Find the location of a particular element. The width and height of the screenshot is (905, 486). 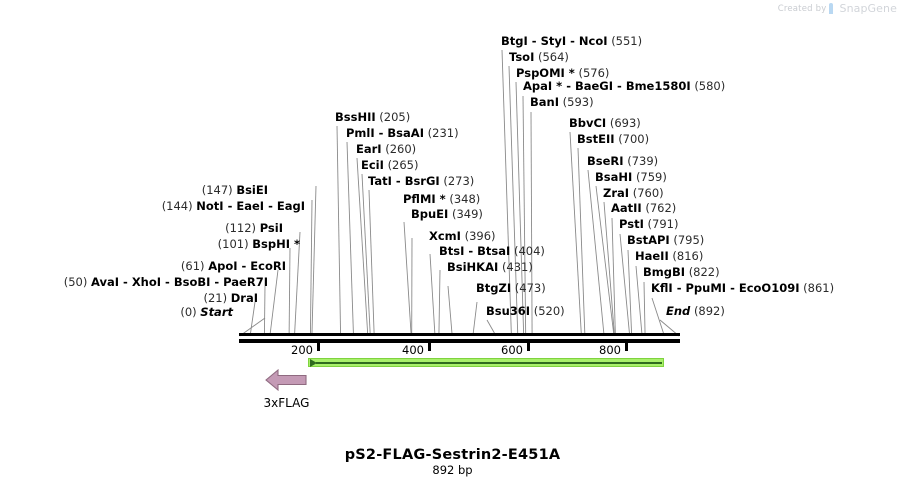

enzyme-label-bstapi: BstAPI (795) is located at coordinates (666, 240).